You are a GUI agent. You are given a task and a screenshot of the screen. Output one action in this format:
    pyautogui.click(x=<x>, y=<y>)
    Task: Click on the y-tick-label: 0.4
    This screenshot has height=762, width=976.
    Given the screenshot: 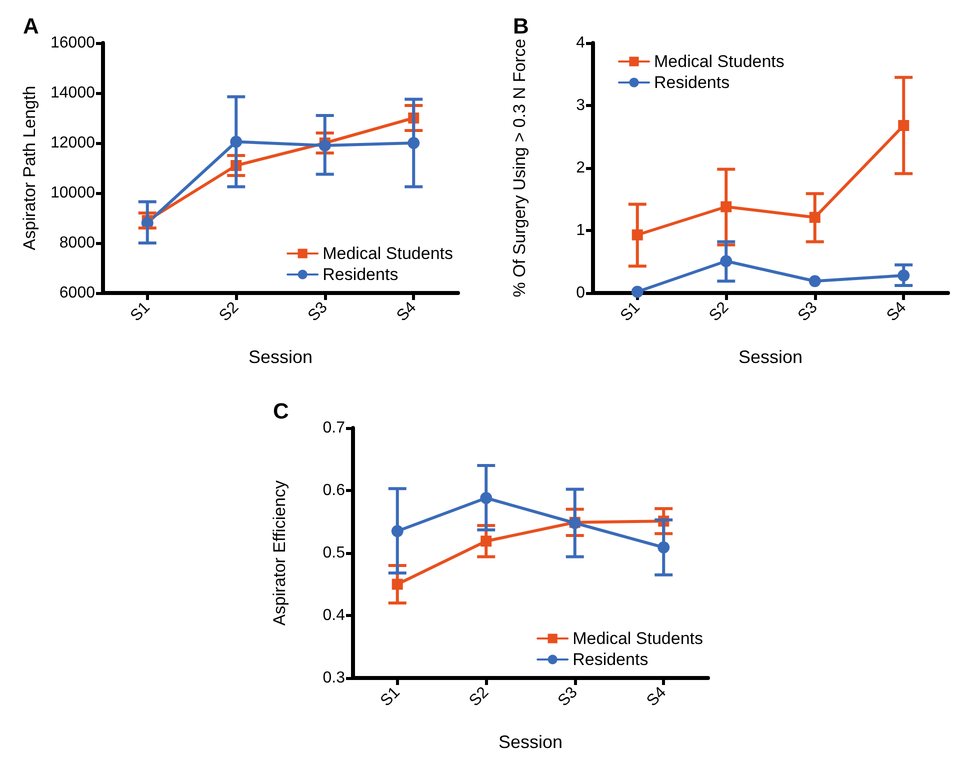 What is the action you would take?
    pyautogui.click(x=334, y=615)
    